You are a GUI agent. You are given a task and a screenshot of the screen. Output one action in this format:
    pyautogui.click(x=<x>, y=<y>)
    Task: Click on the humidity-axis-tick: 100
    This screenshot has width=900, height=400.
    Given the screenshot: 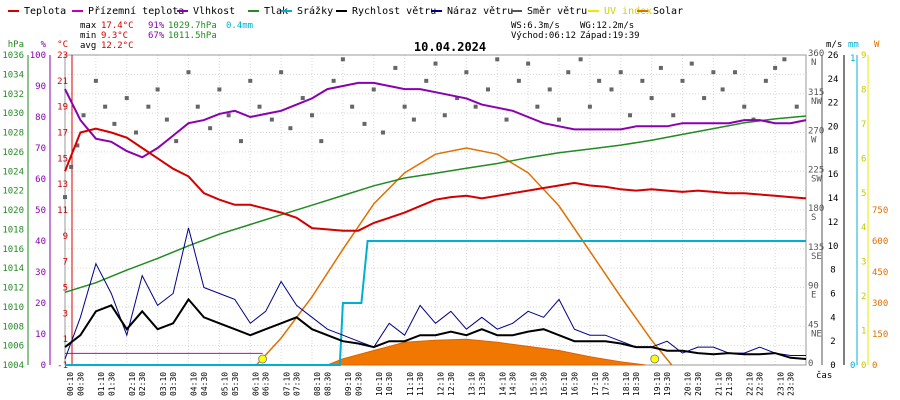 What is the action you would take?
    pyautogui.click(x=38, y=56)
    